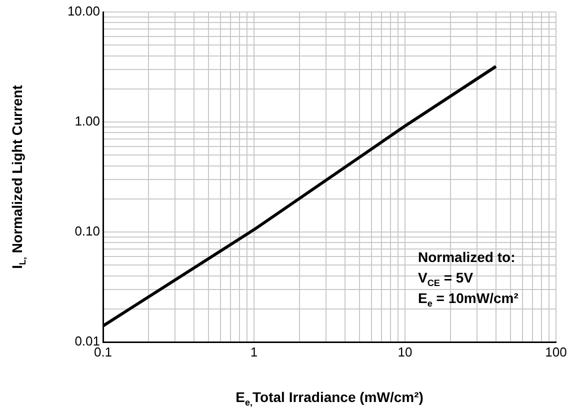 The image size is (580, 410). What do you see at coordinates (254, 352) in the screenshot?
I see `x-tick-label: 1` at bounding box center [254, 352].